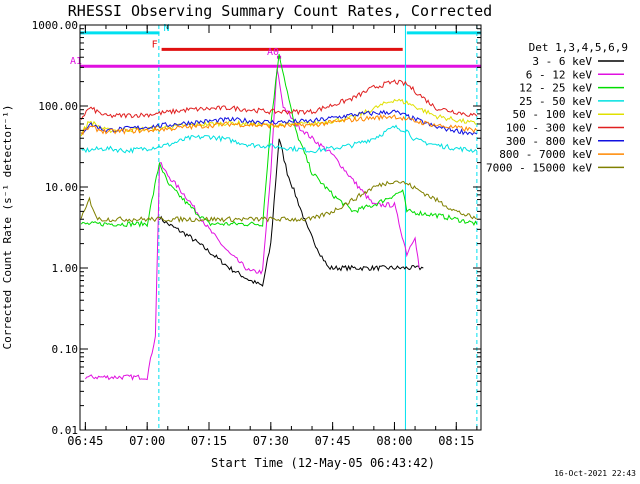 This screenshot has height=484, width=640. I want to click on legend-label: 25 - 50 keV, so click(555, 101).